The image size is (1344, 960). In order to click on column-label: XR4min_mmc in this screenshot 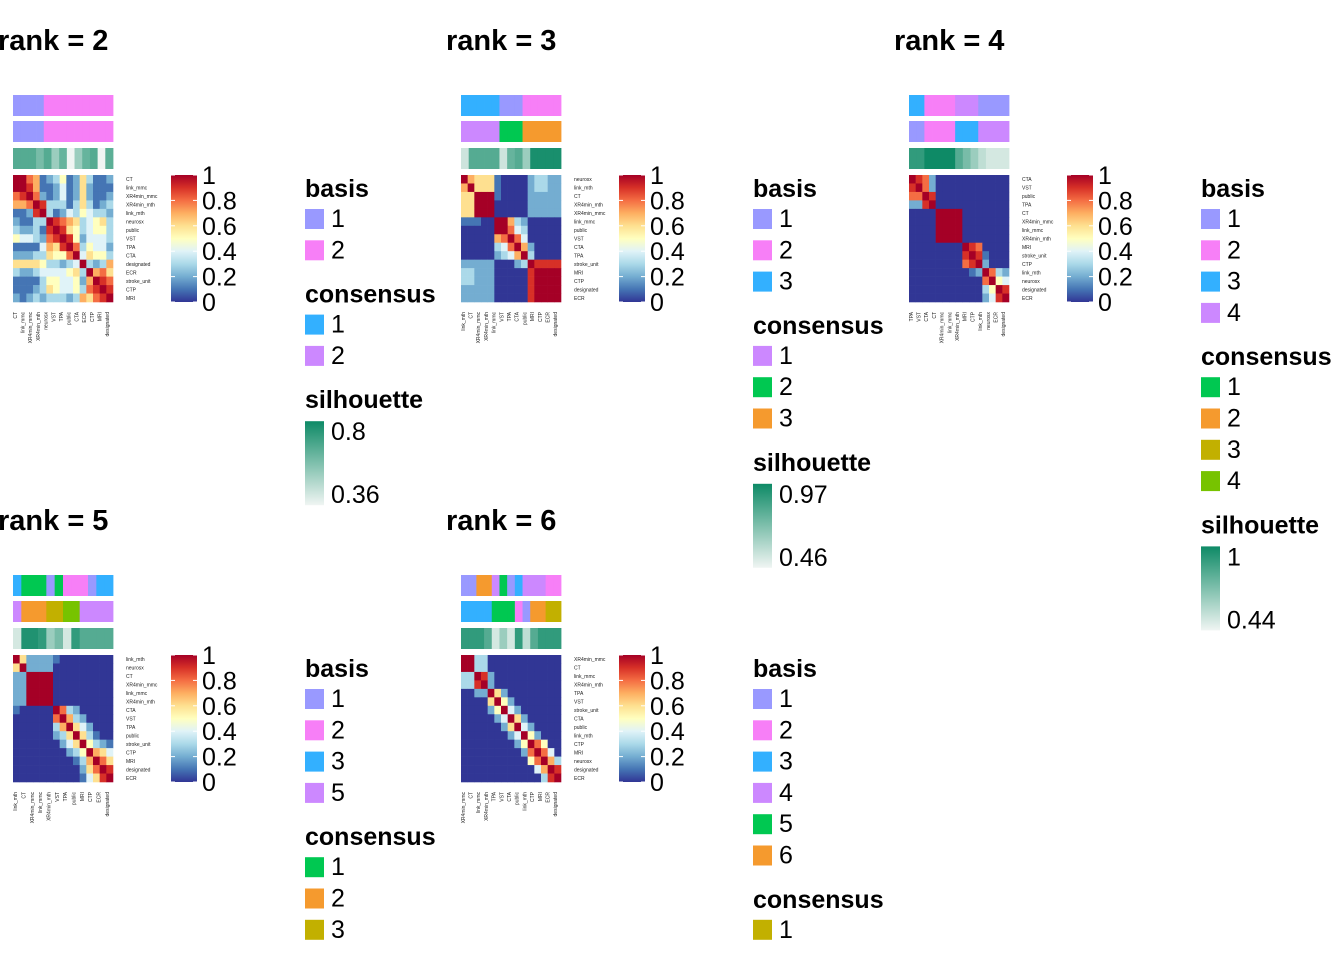, I will do `click(479, 328)`.